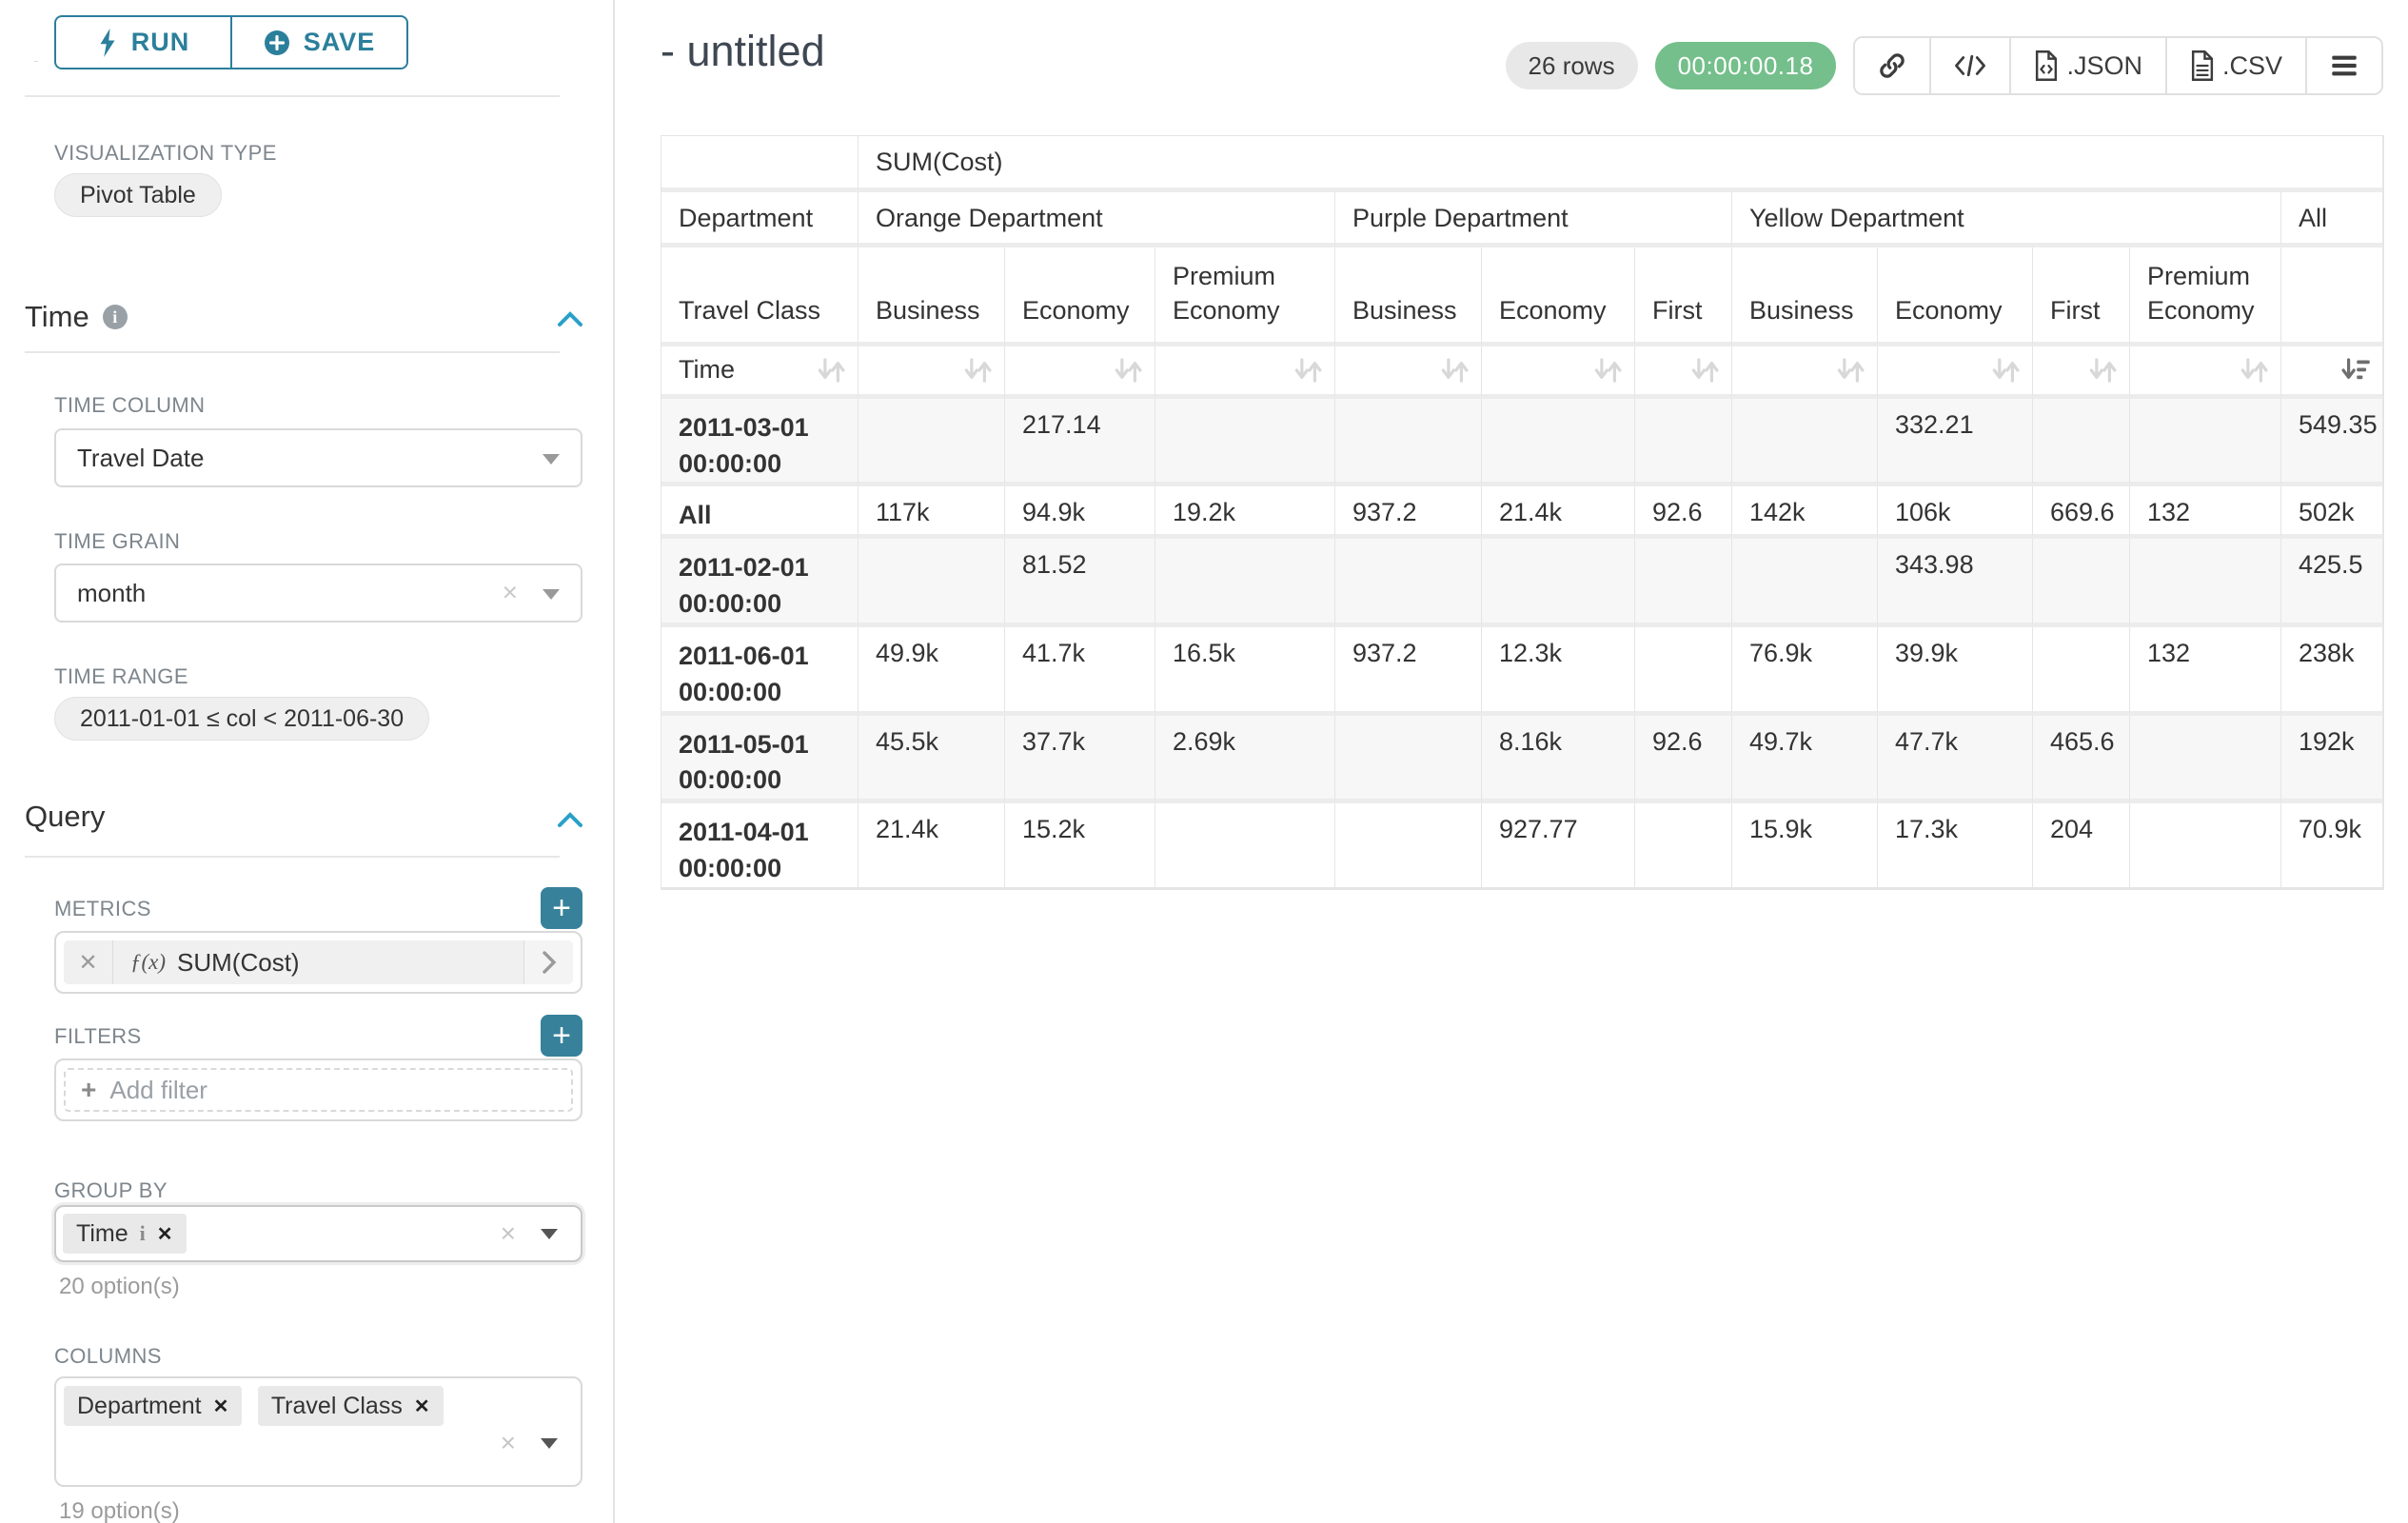 This screenshot has width=2408, height=1523. I want to click on save-button-label: SAVE, so click(339, 42).